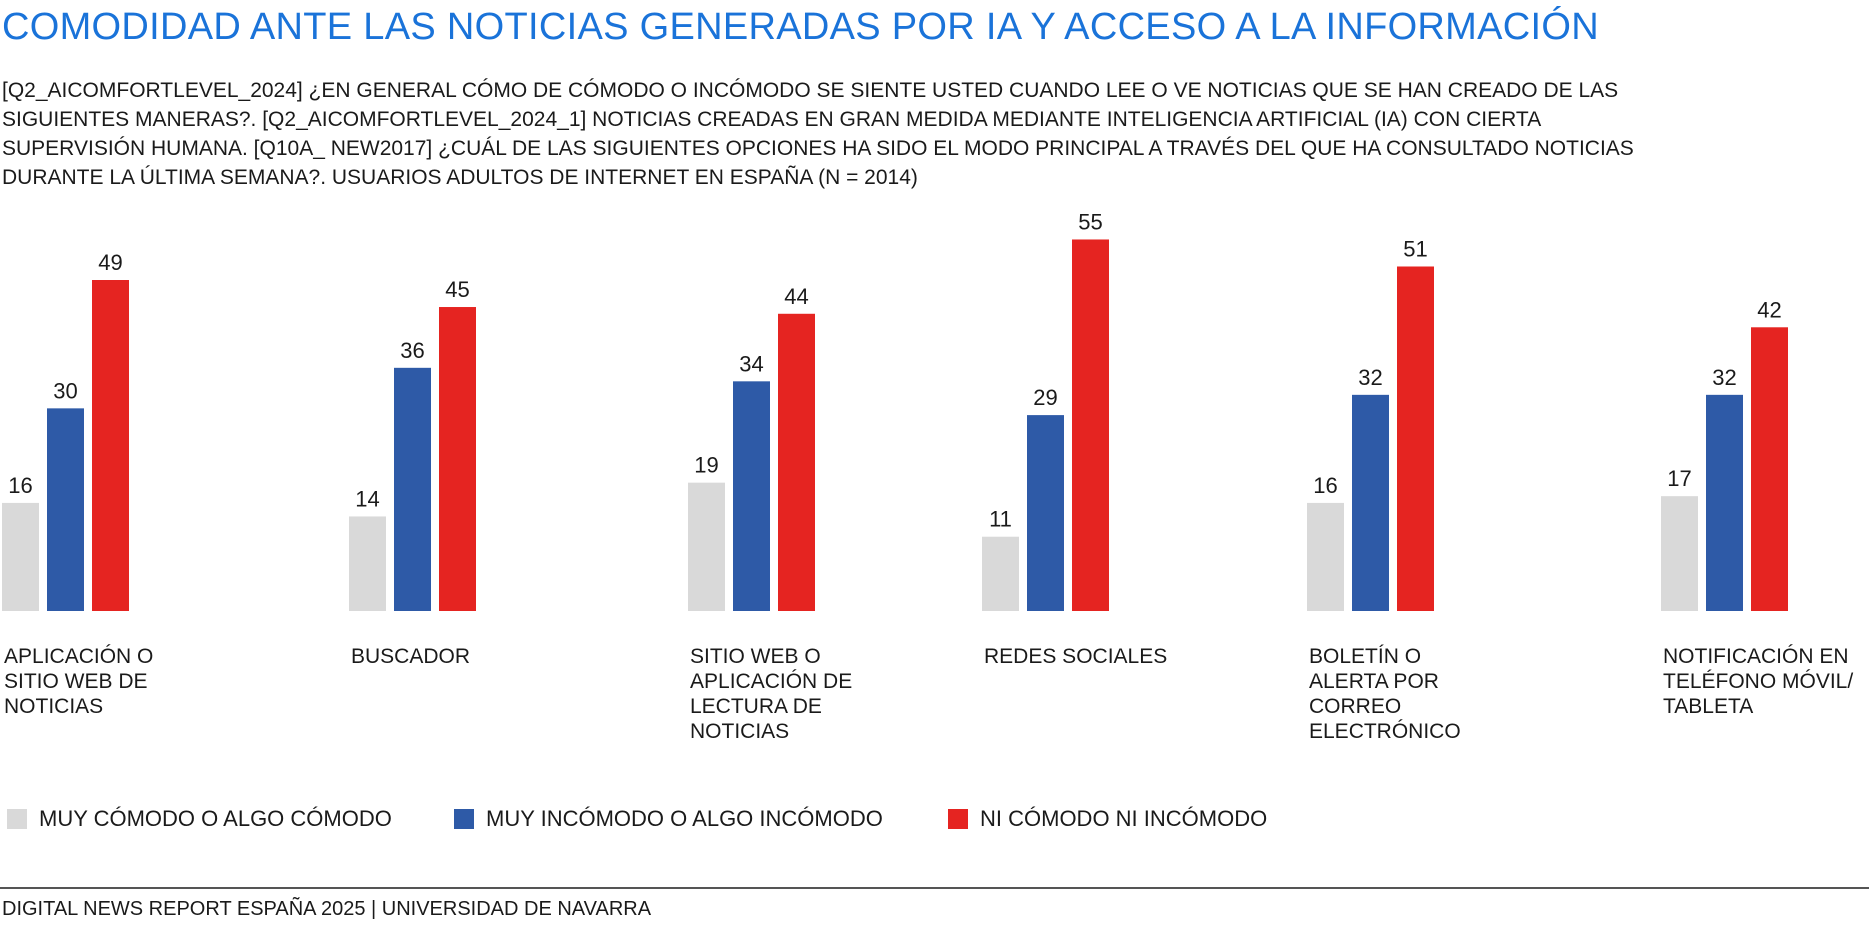  Describe the element at coordinates (1724, 377) in the screenshot. I see `data-label-5-1: 32` at that location.